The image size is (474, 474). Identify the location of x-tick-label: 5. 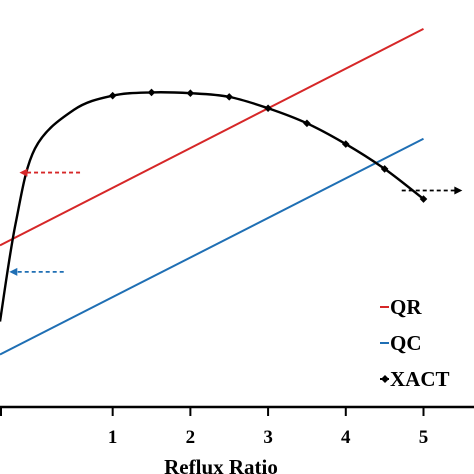
(424, 437).